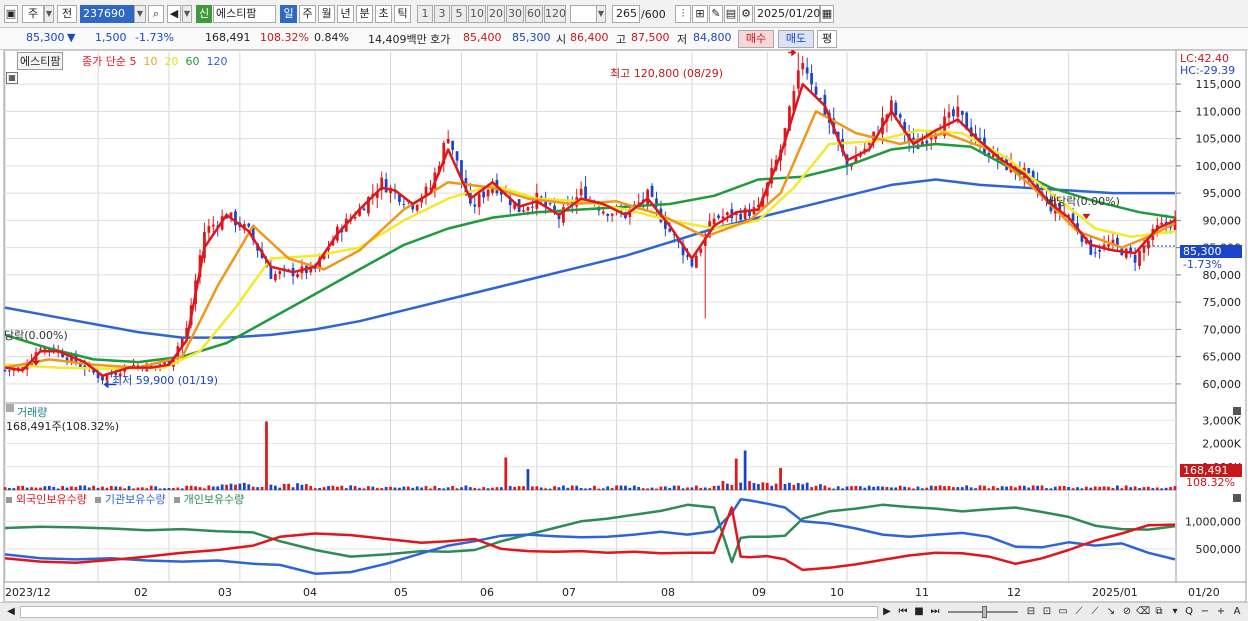  Describe the element at coordinates (345, 14) in the screenshot. I see `period-button: 년` at that location.